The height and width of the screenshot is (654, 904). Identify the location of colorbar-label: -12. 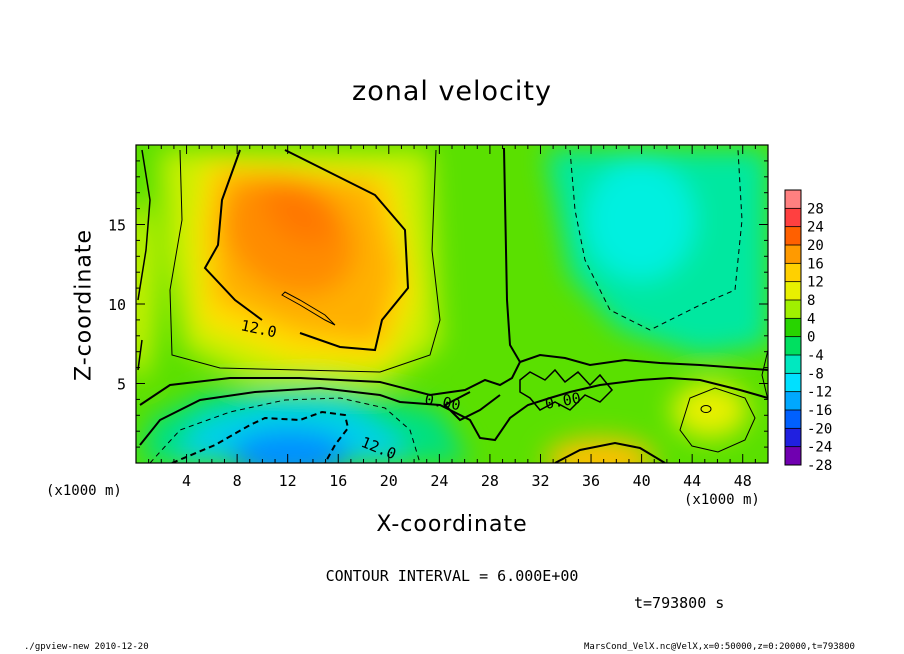
(819, 393).